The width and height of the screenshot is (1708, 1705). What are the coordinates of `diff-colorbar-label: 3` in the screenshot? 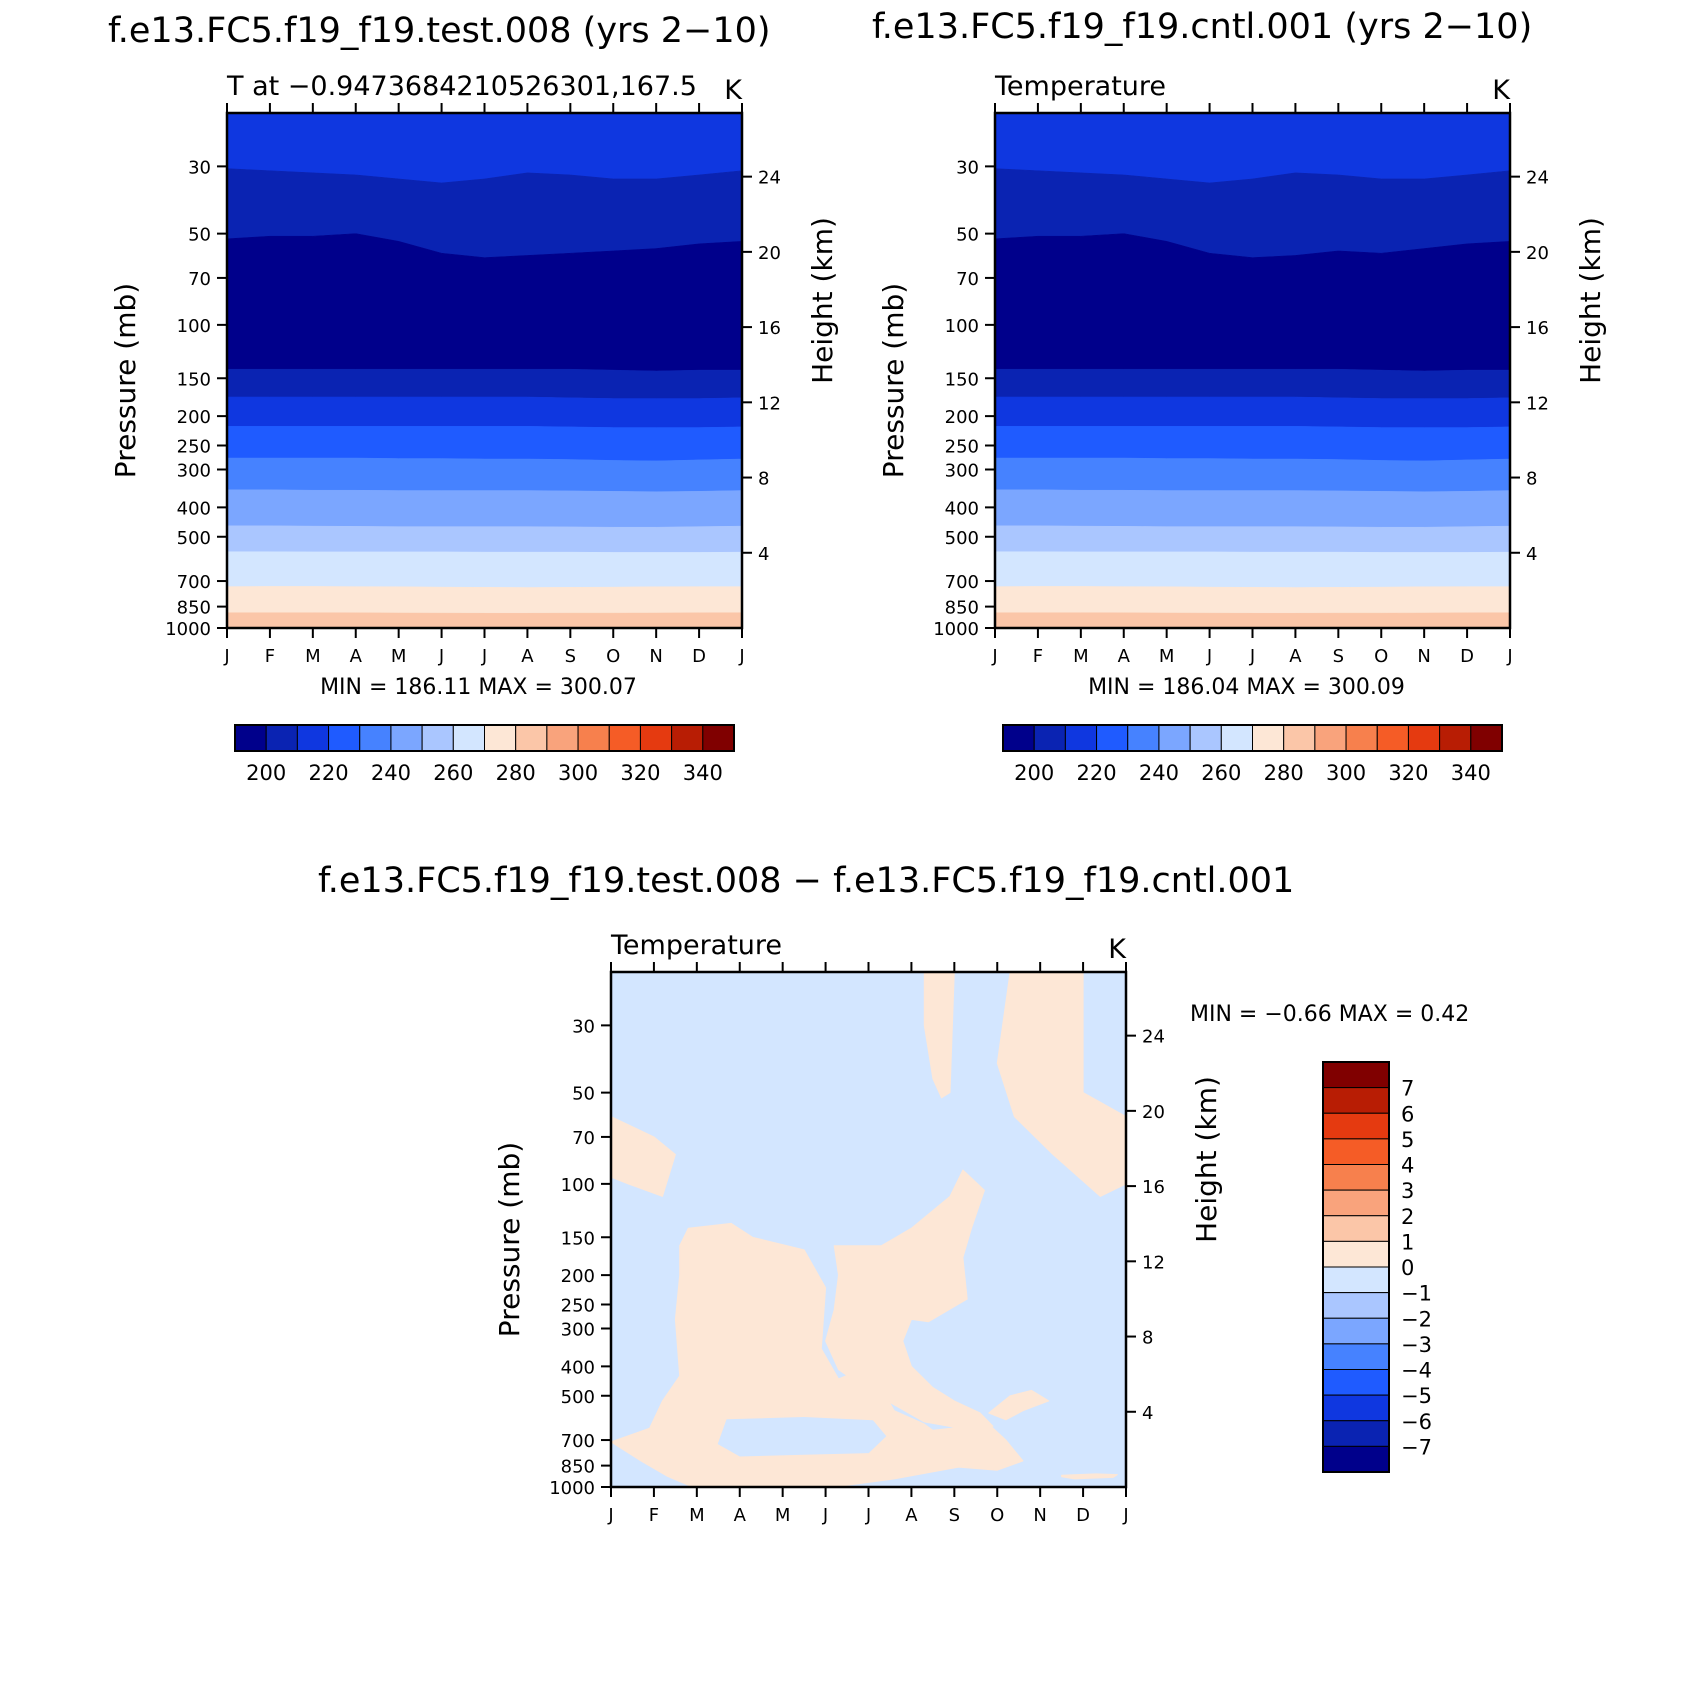 It's located at (1407, 1191).